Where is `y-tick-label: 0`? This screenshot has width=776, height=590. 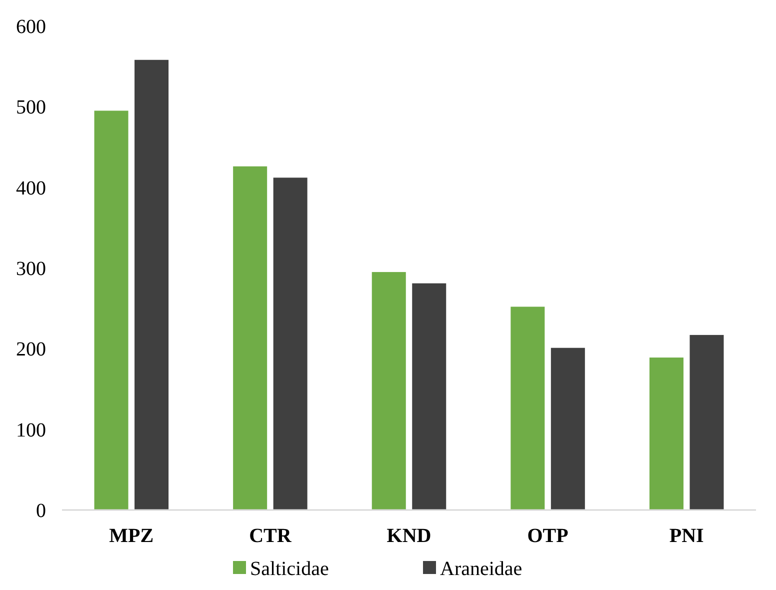
y-tick-label: 0 is located at coordinates (41, 511).